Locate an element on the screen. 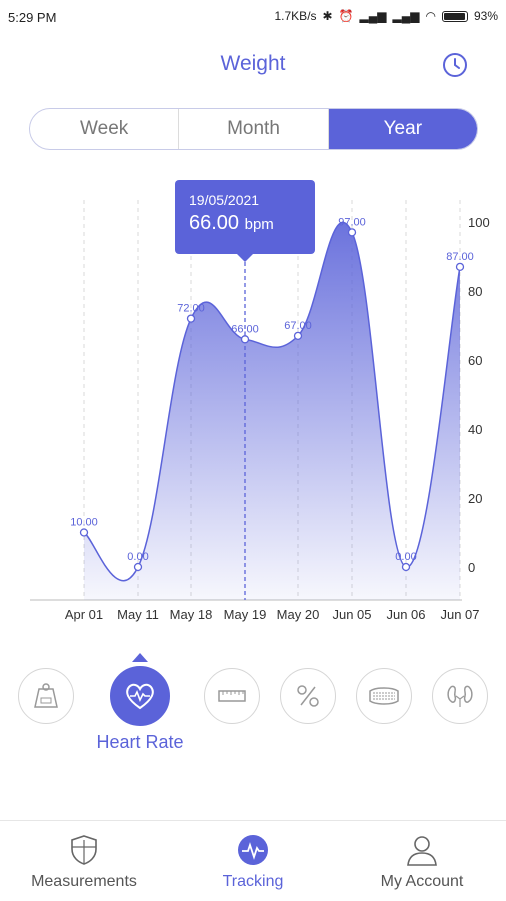  y-tick-label: 40 is located at coordinates (475, 429).